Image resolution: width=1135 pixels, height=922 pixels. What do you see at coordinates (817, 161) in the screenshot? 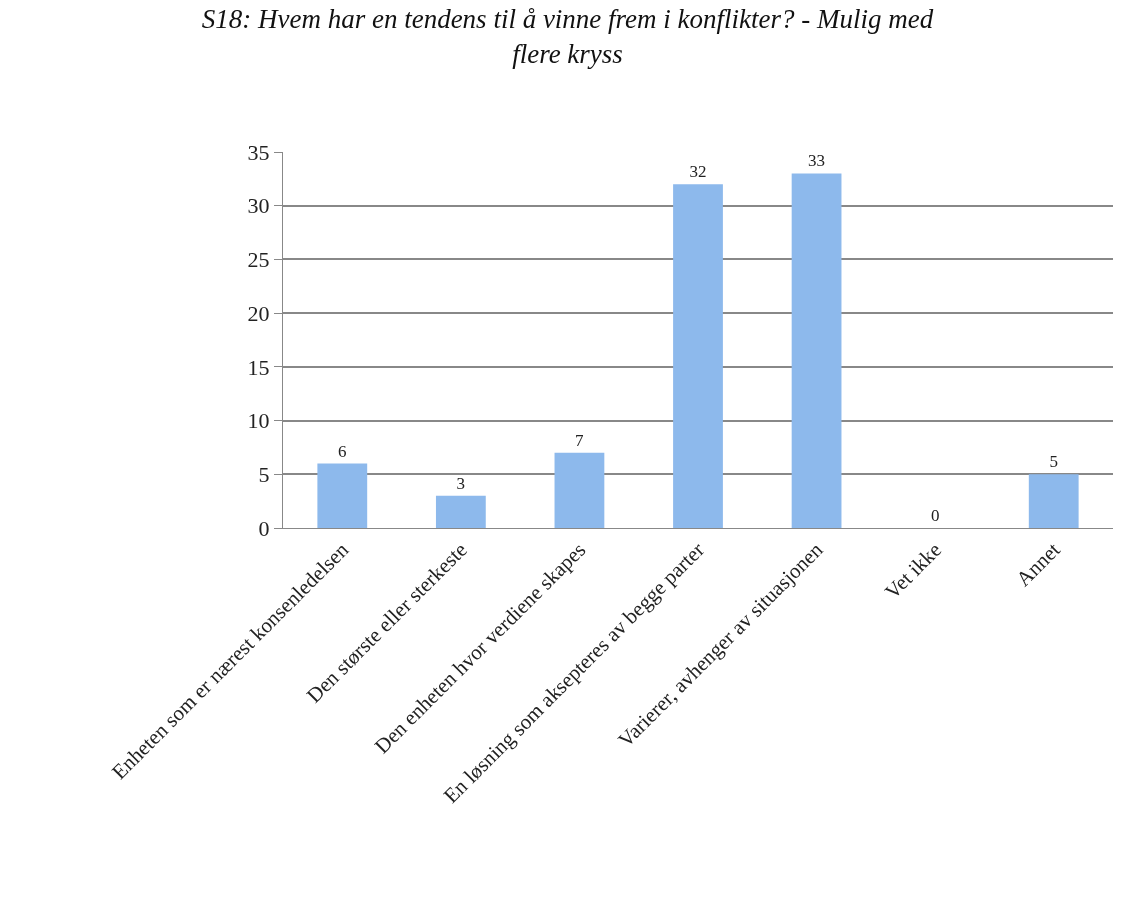
I see `data-label: 33` at bounding box center [817, 161].